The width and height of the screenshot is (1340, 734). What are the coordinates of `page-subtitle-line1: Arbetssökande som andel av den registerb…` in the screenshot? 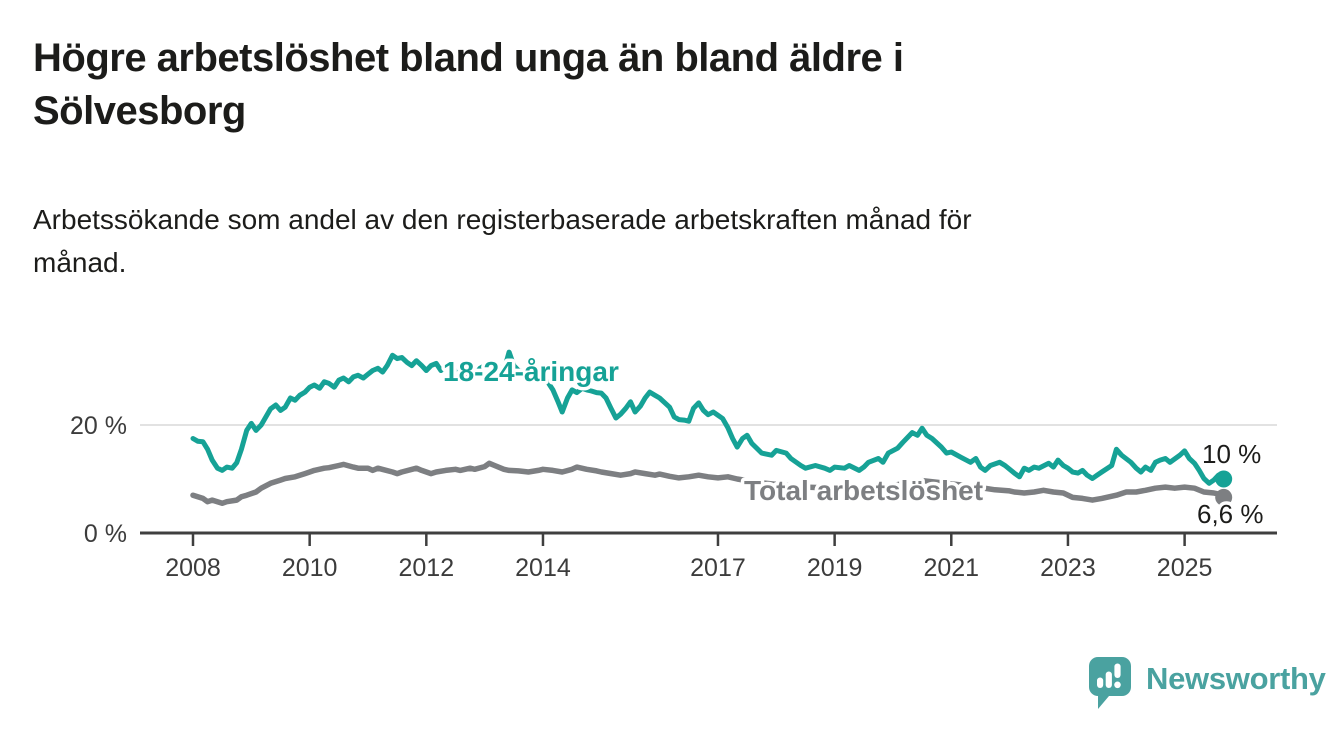 It's located at (502, 219).